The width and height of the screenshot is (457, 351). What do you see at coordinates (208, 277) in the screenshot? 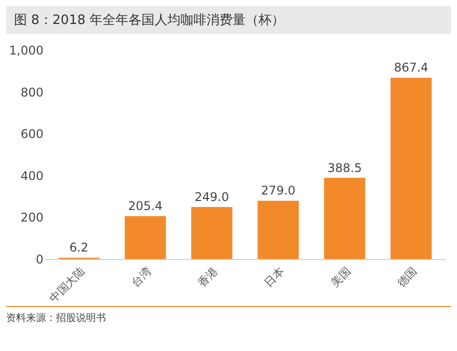
I see `x-tick-label: 香港` at bounding box center [208, 277].